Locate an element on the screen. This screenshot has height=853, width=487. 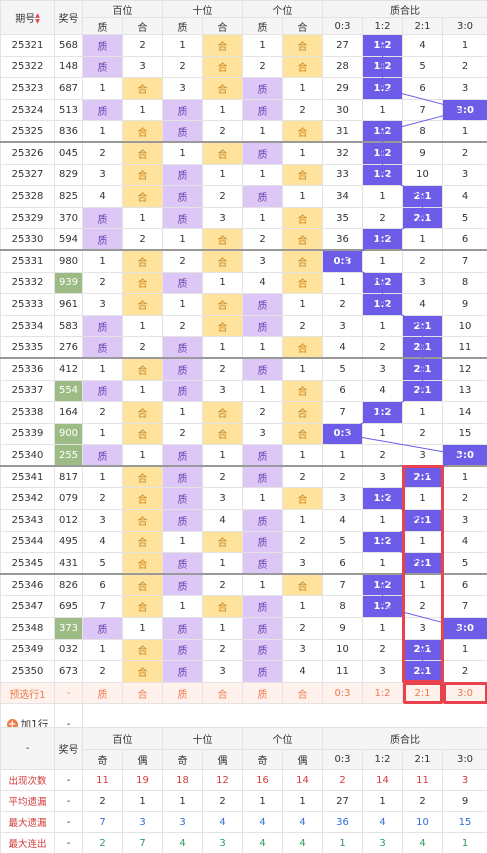
number-cell: 412 is located at coordinates (68, 369).